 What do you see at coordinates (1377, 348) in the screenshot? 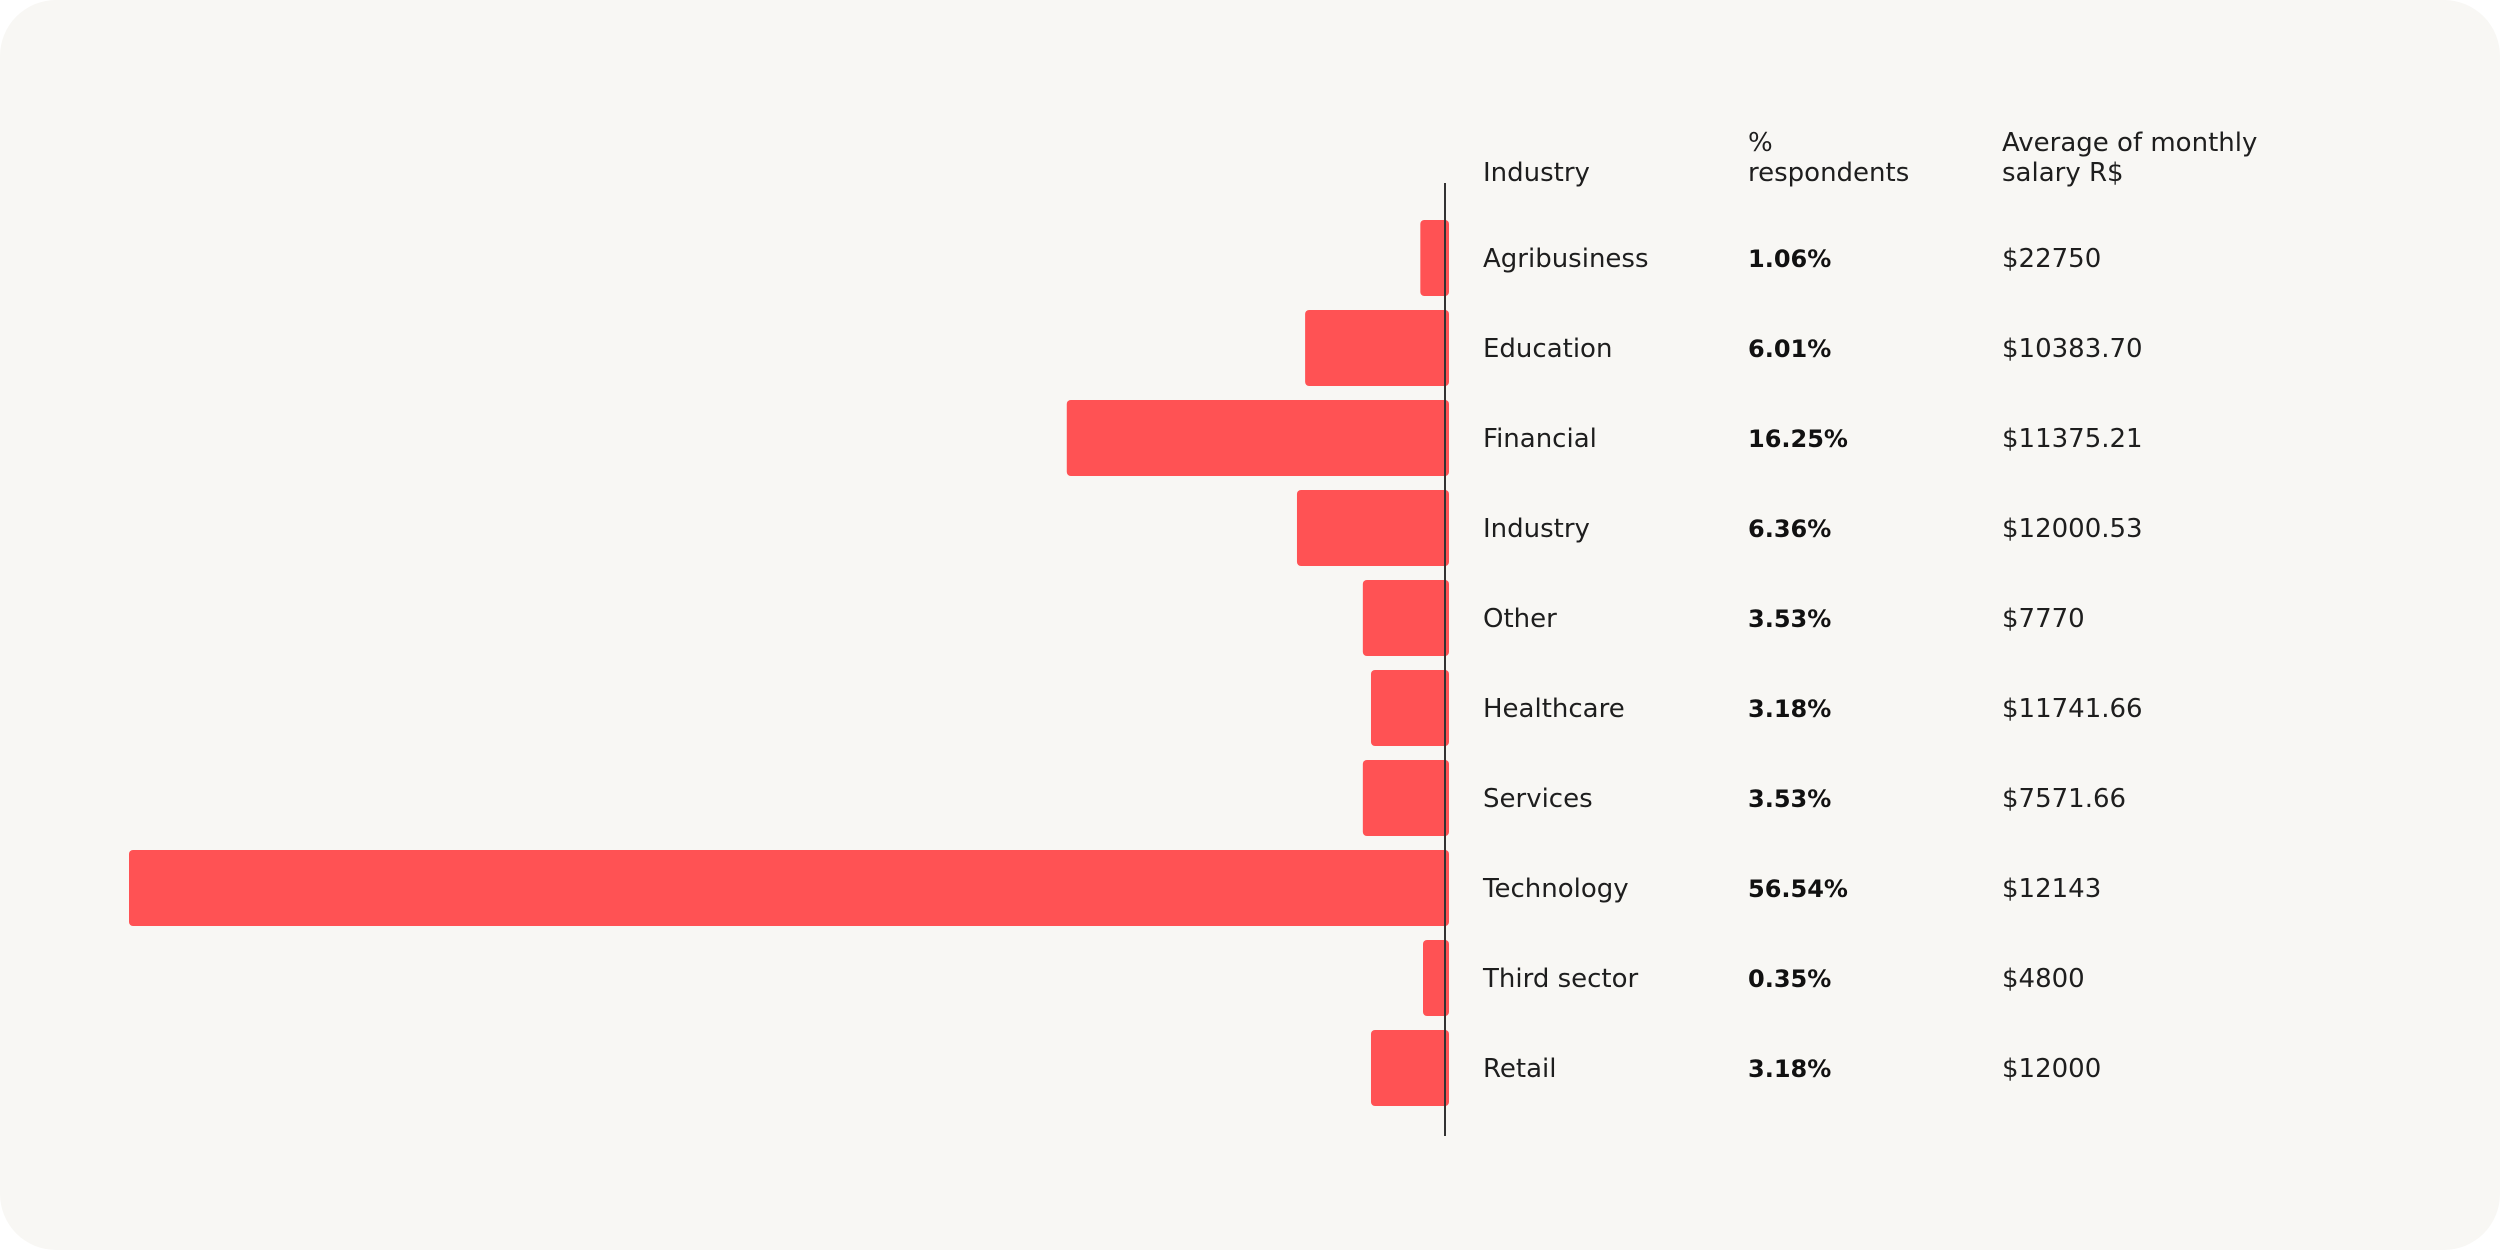
I see `bar-education` at bounding box center [1377, 348].